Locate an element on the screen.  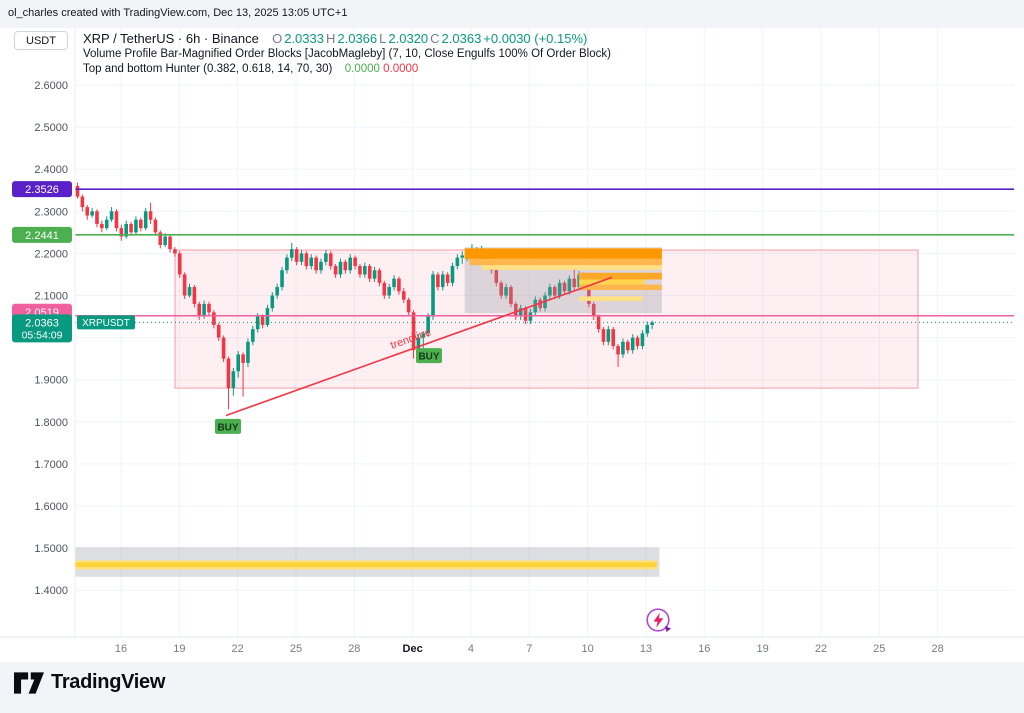
bottom-strip is located at coordinates (512, 687).